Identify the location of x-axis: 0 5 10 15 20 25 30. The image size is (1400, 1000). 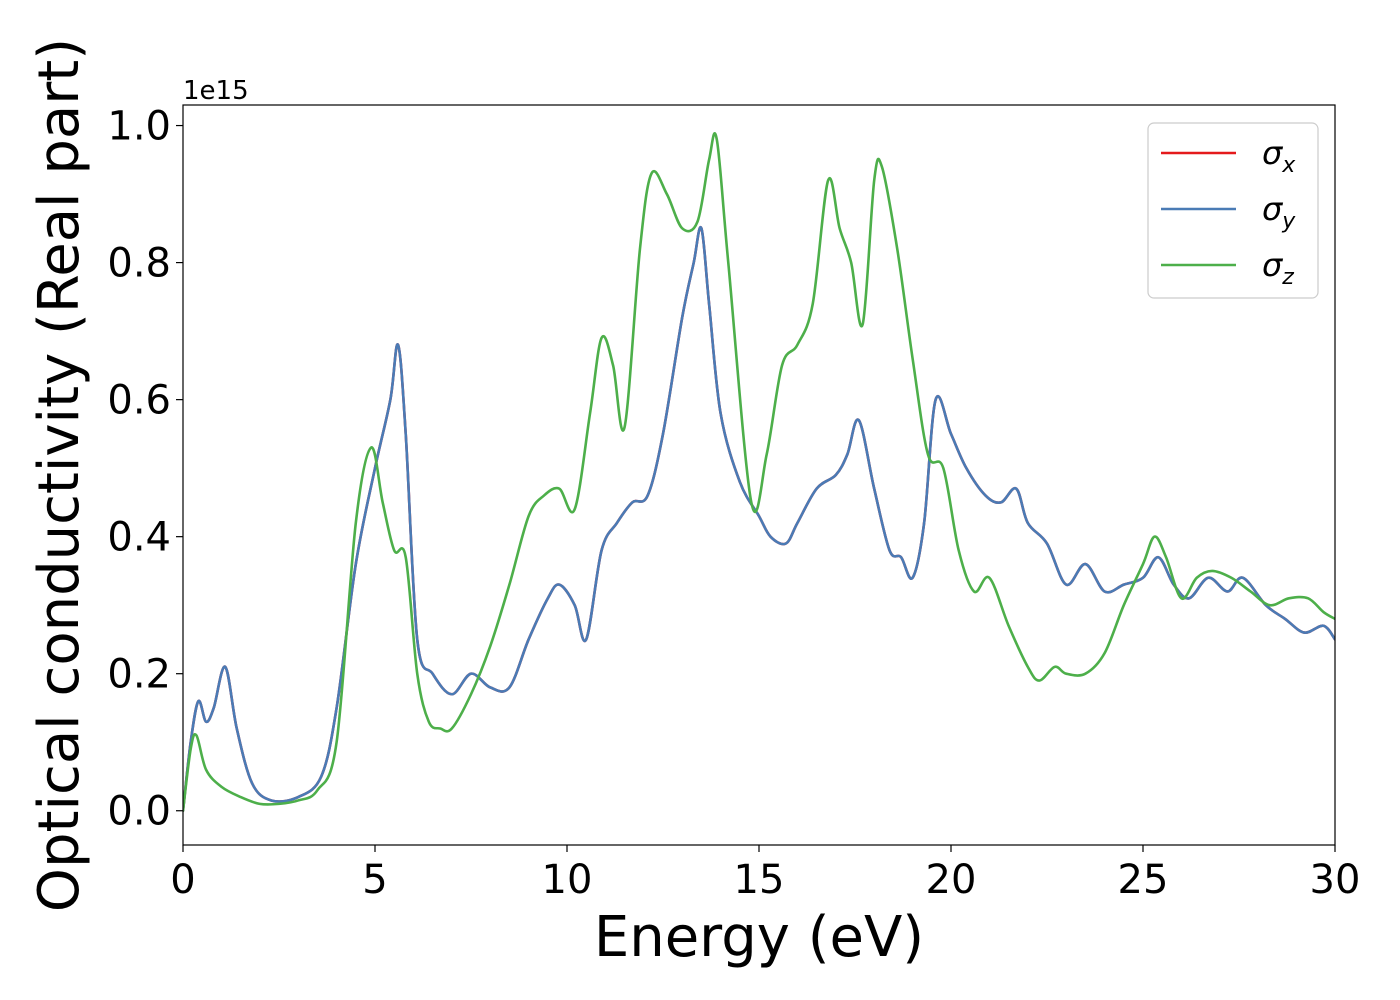
(765, 874).